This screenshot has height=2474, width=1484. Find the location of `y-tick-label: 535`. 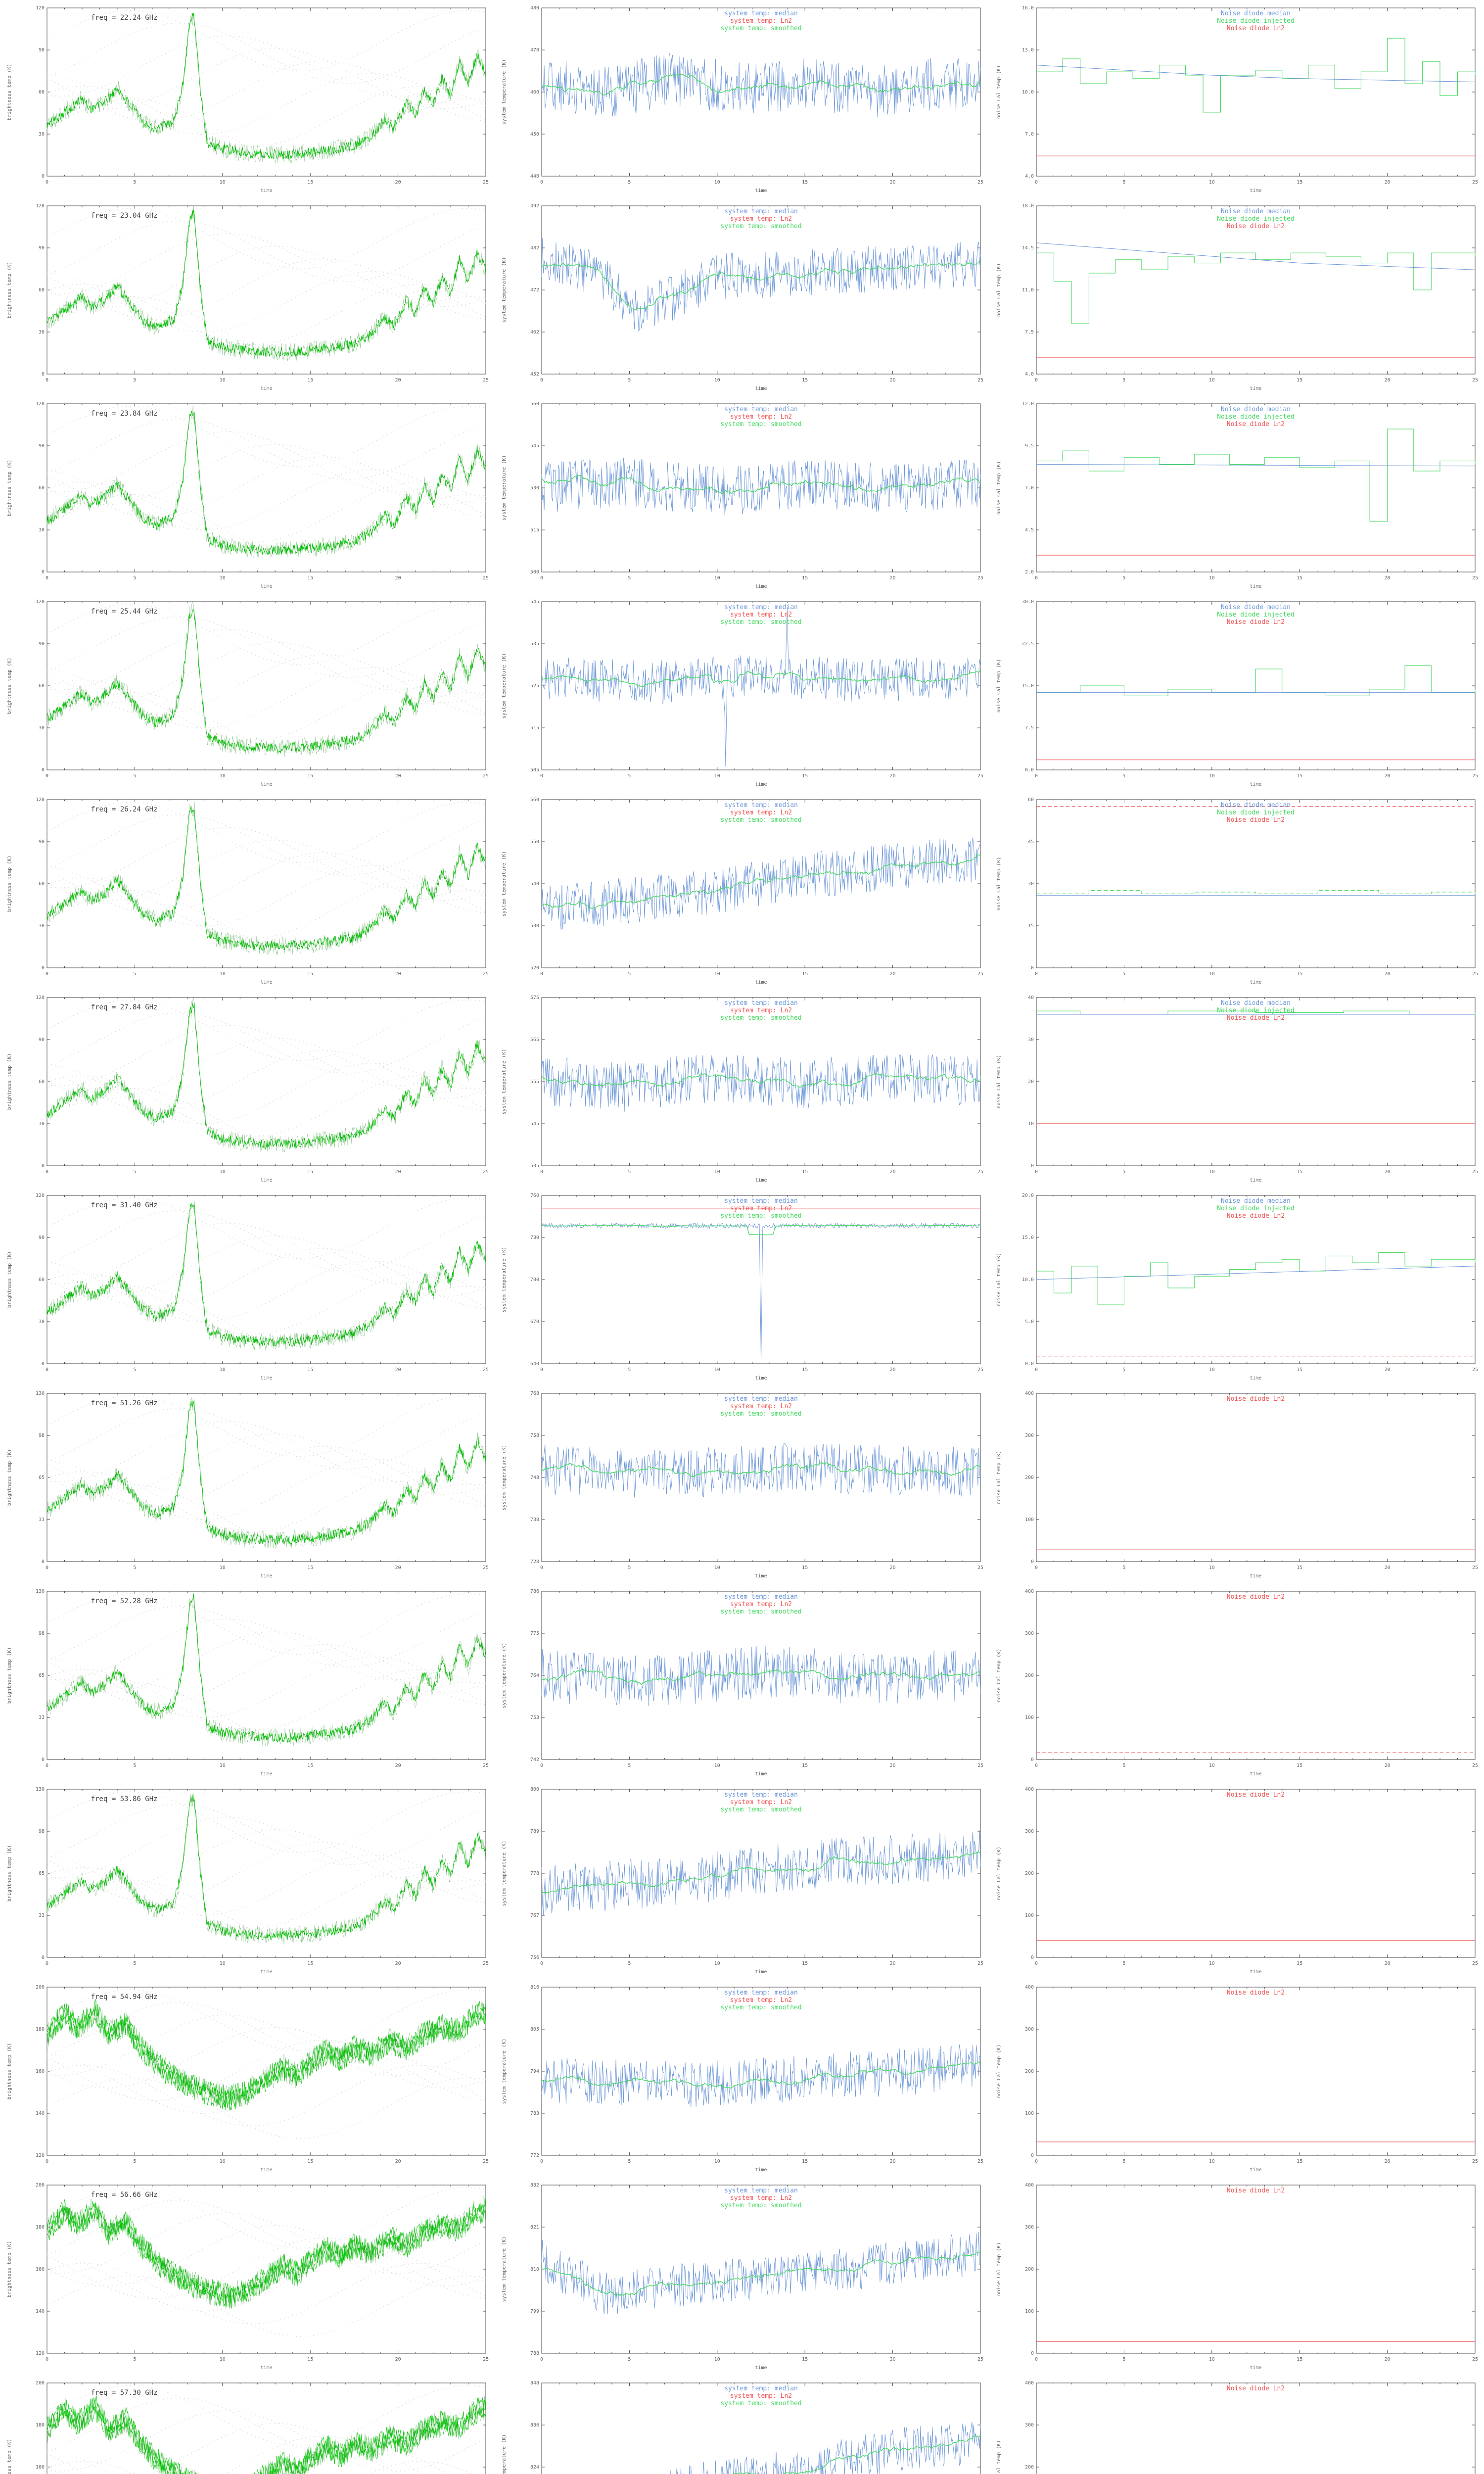

y-tick-label: 535 is located at coordinates (534, 1166).